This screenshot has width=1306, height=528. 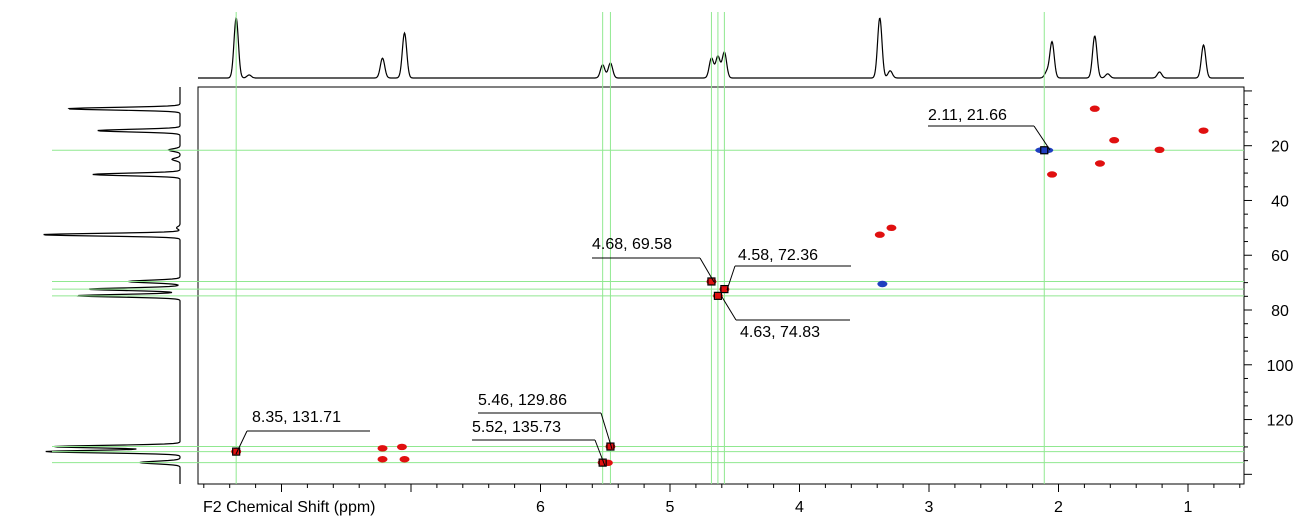 What do you see at coordinates (1280, 147) in the screenshot?
I see `y-tick-label: 20` at bounding box center [1280, 147].